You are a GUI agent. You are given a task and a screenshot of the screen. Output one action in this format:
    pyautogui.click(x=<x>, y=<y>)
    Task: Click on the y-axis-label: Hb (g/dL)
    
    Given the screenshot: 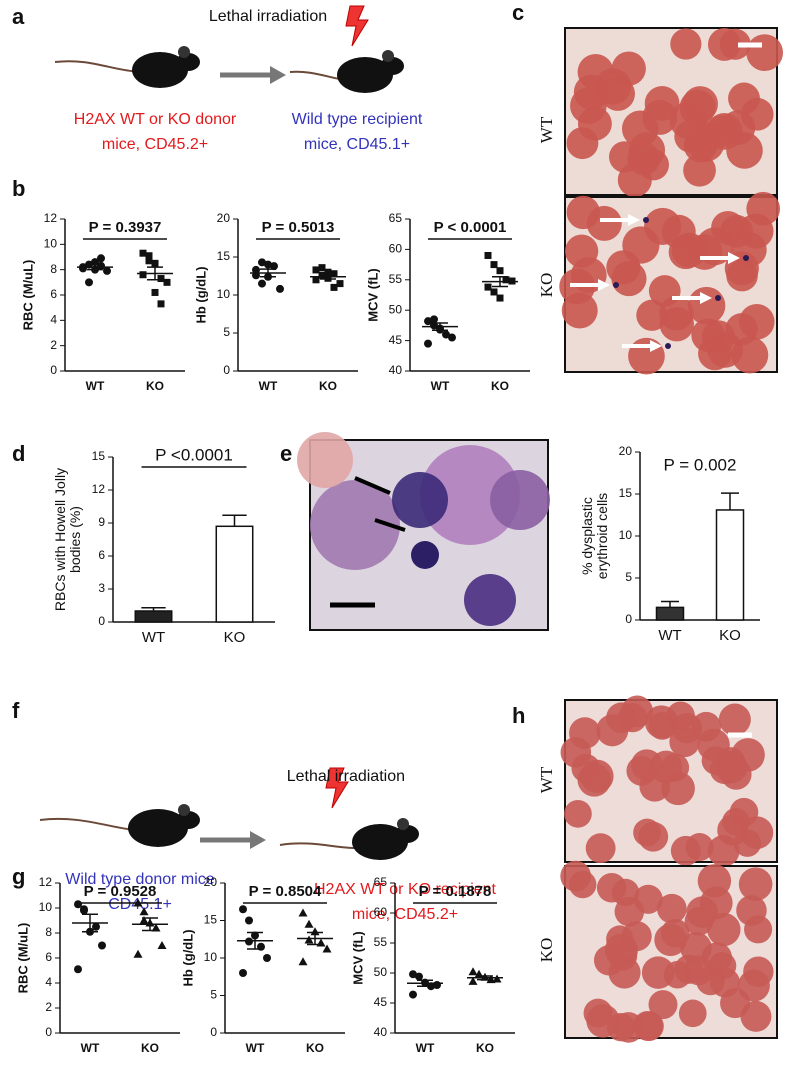 What is the action you would take?
    pyautogui.click(x=187, y=957)
    